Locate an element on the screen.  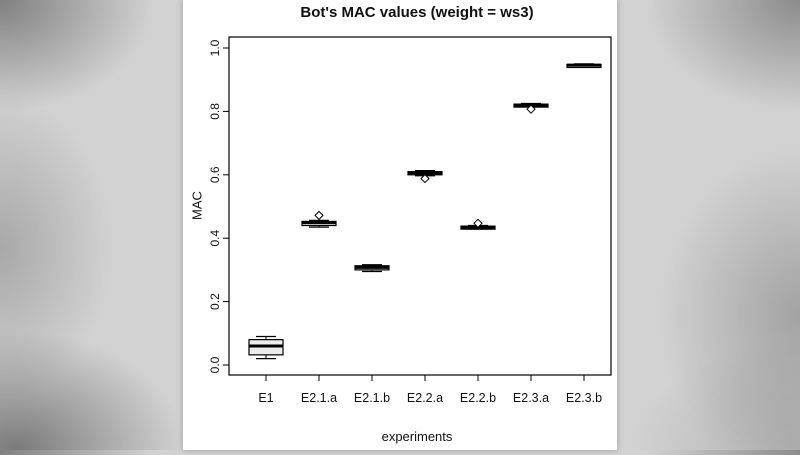
x-tick-label: E2.1.a is located at coordinates (319, 398).